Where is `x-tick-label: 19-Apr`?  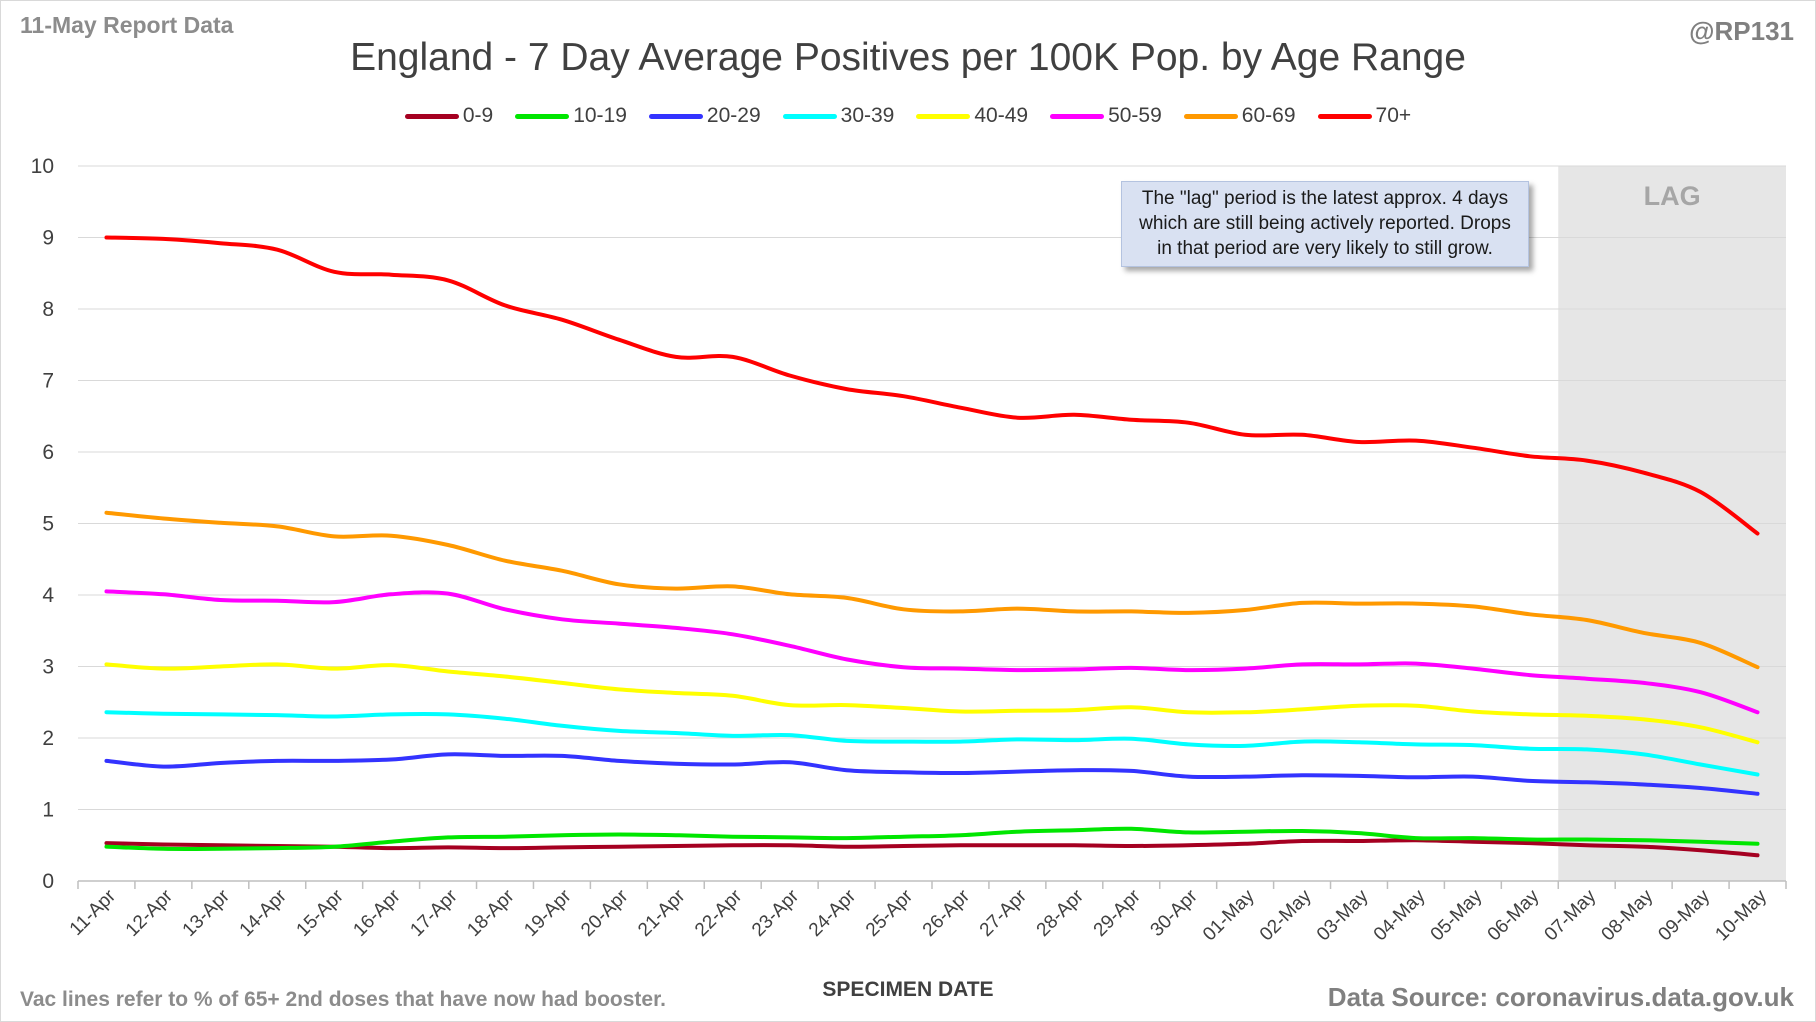
x-tick-label: 19-Apr is located at coordinates (548, 913).